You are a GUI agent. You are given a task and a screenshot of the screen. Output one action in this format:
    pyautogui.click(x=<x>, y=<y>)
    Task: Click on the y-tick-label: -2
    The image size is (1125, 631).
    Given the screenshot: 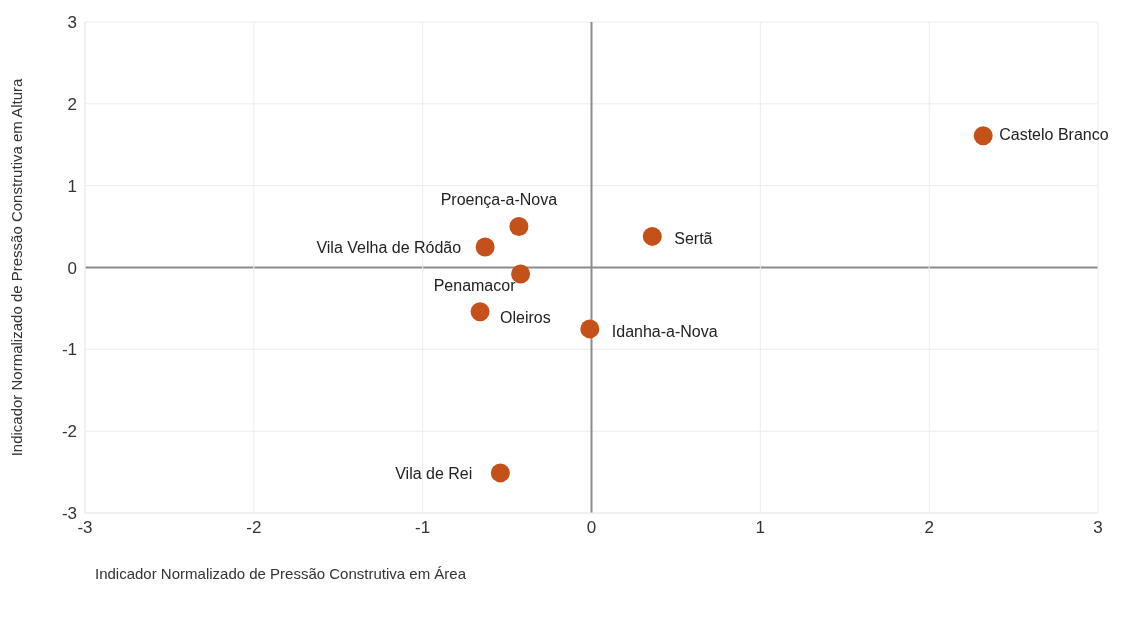 What is the action you would take?
    pyautogui.click(x=69, y=432)
    